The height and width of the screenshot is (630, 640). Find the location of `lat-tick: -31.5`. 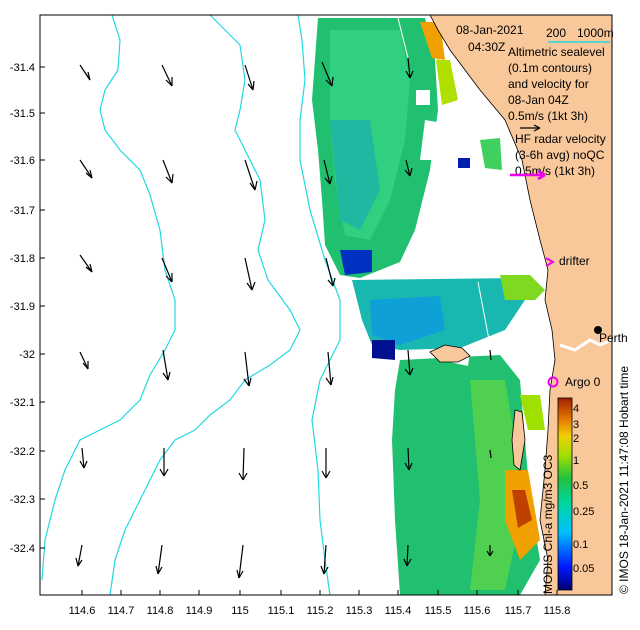

lat-tick: -31.5 is located at coordinates (22, 114).